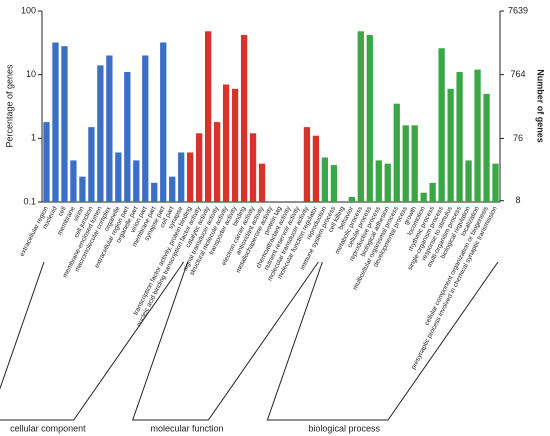 This screenshot has width=550, height=436. What do you see at coordinates (517, 200) in the screenshot?
I see `y2-tick-label: 8` at bounding box center [517, 200].